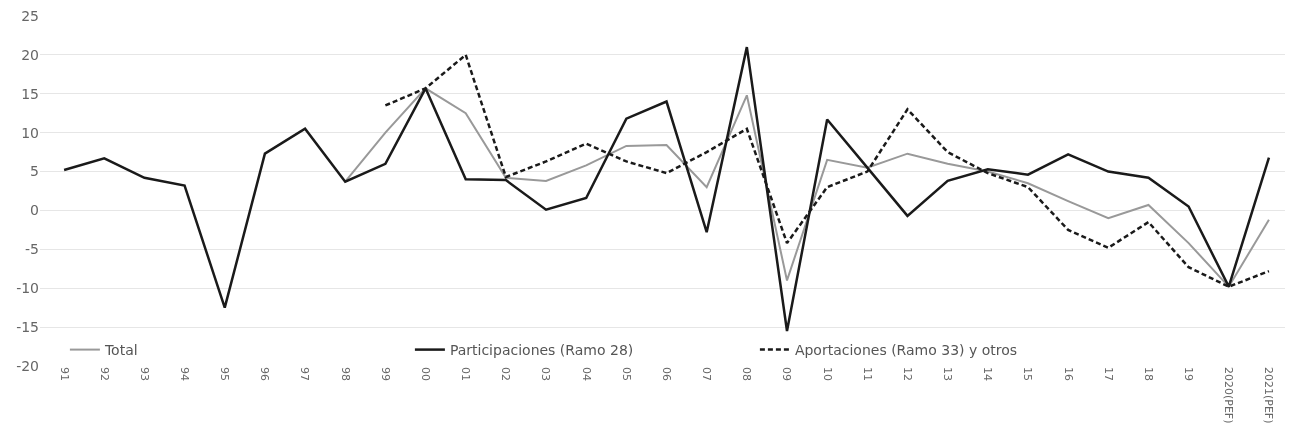 The width and height of the screenshot is (1293, 446). Describe the element at coordinates (906, 350) in the screenshot. I see `legend-label: Aportaciones (Ramo 33) y otros` at that location.